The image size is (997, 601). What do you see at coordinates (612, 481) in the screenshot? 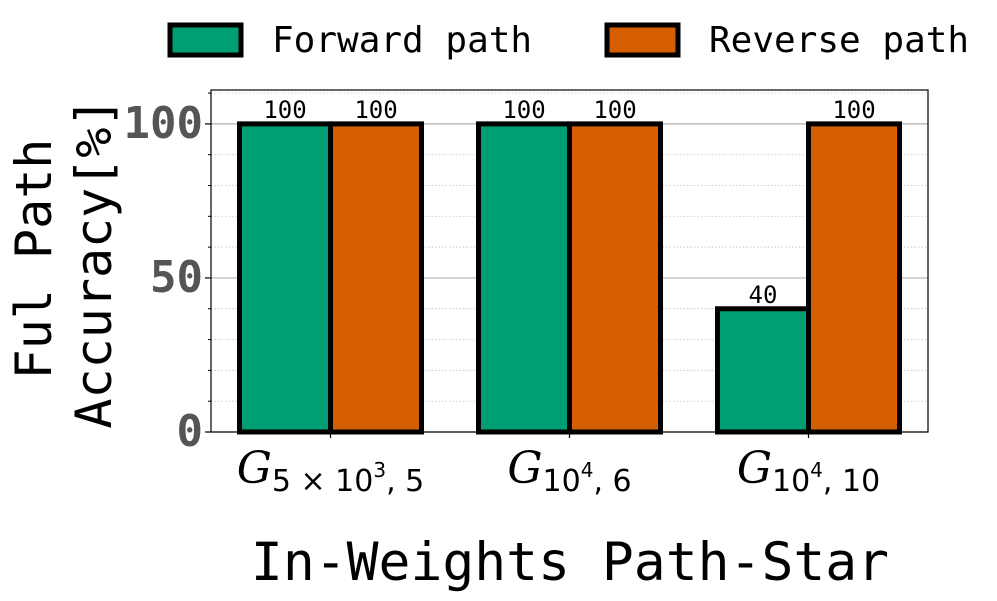
I see `x-tick-label-tail: , 6` at bounding box center [612, 481].